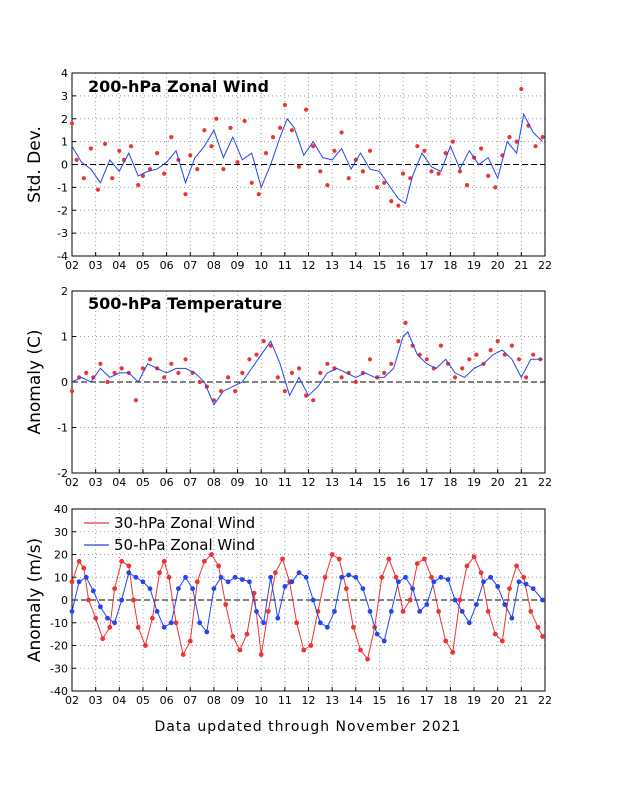  What do you see at coordinates (214, 265) in the screenshot?
I see `x-tick-label: 08` at bounding box center [214, 265].